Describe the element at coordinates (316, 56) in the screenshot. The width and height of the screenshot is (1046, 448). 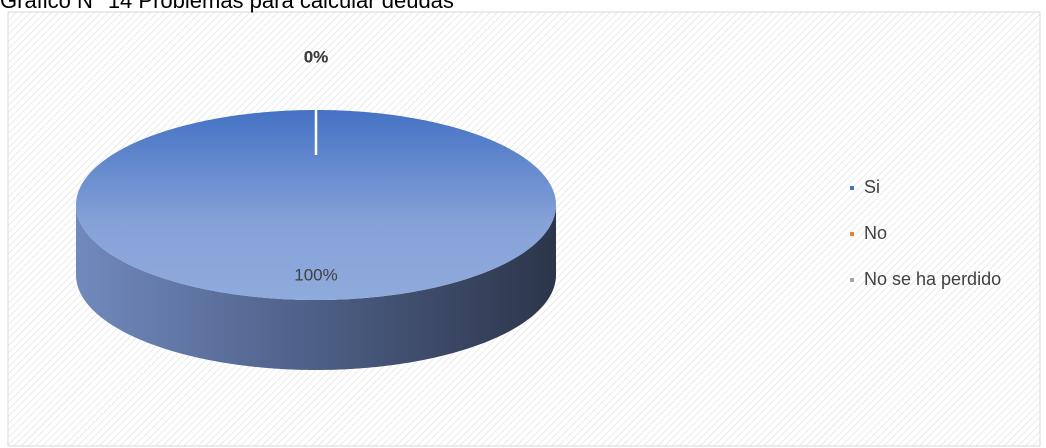
I see `data-label: 0%` at that location.